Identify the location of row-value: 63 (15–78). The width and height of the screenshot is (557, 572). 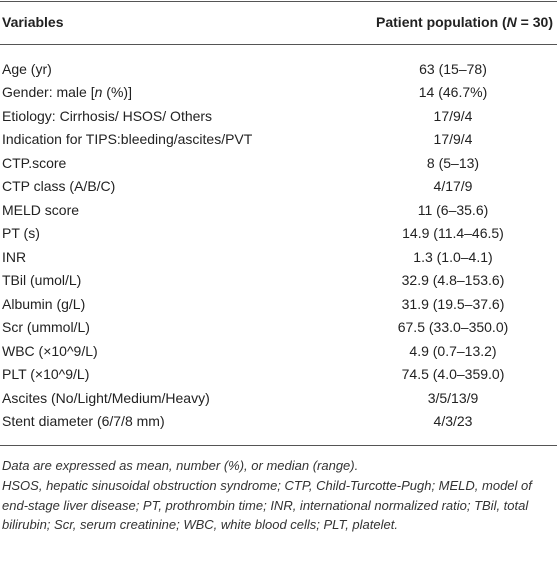
(453, 69).